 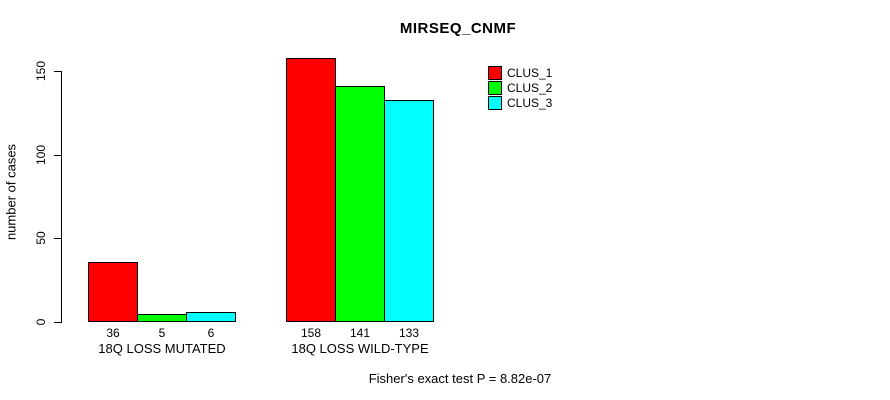 What do you see at coordinates (311, 190) in the screenshot?
I see `bar-clus_1-group2` at bounding box center [311, 190].